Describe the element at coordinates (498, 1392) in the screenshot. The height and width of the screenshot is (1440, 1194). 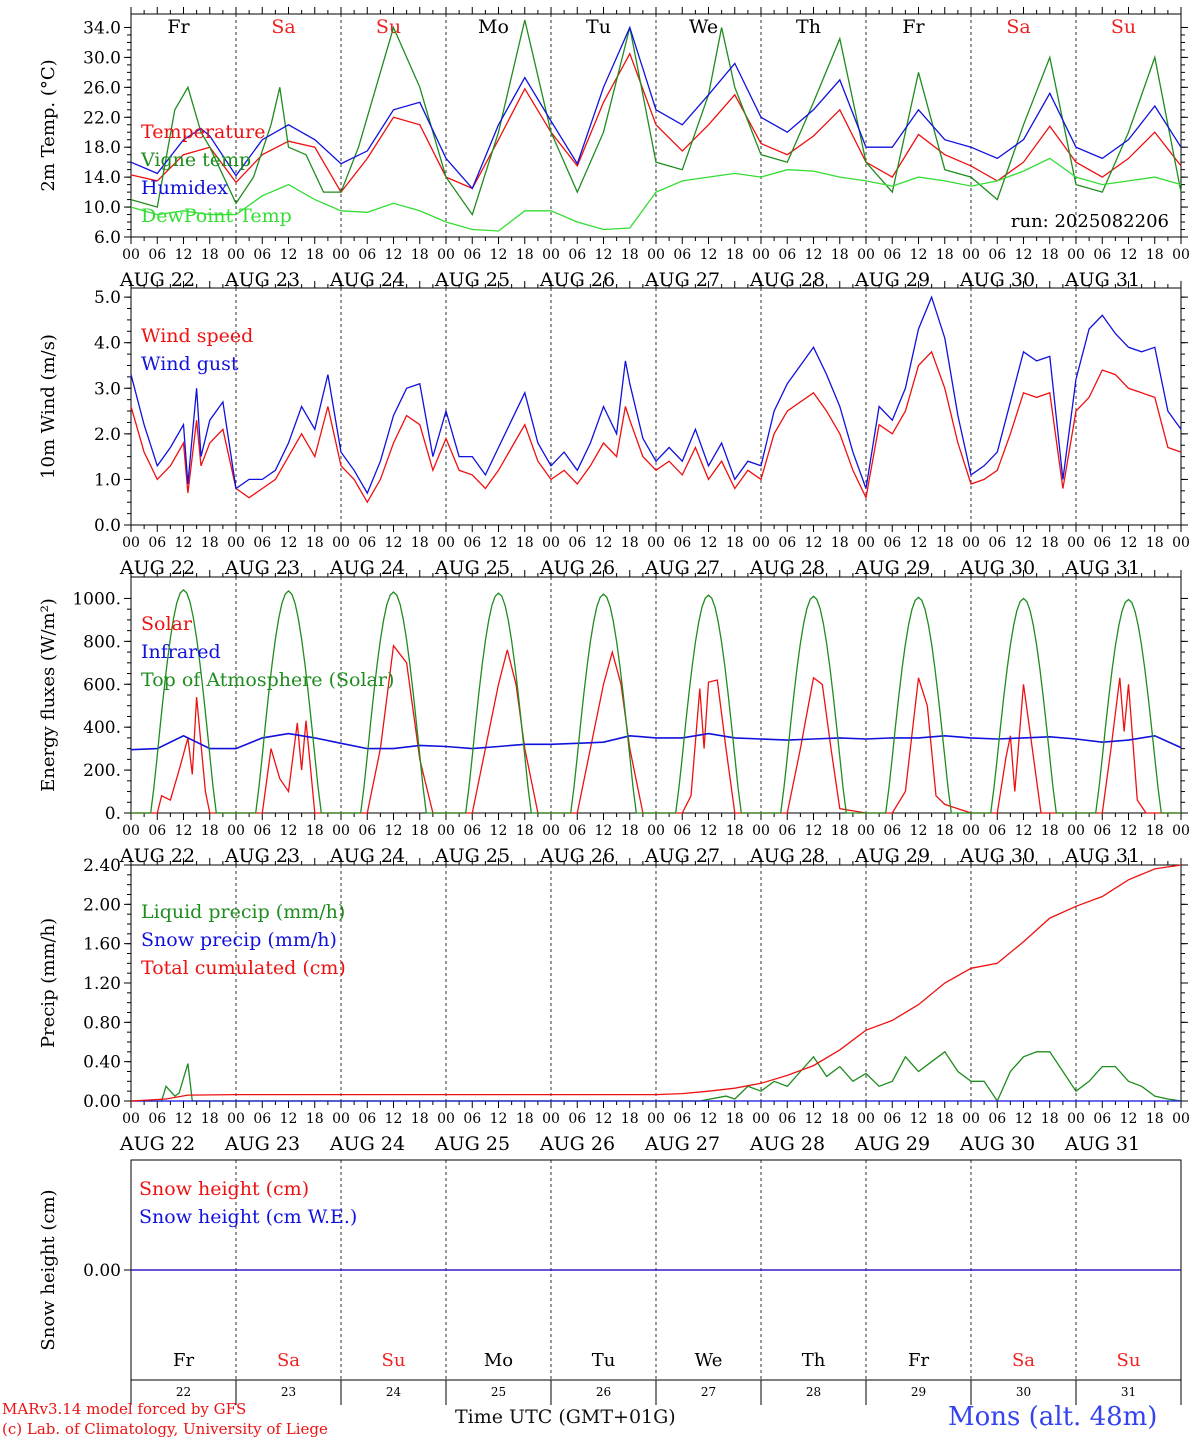
I see `day-number-label: 25` at that location.